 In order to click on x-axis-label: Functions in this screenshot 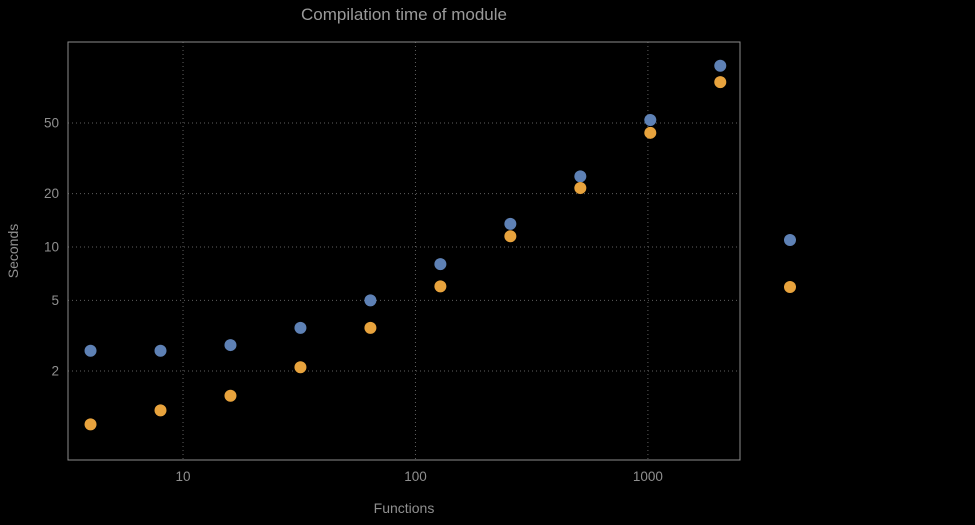, I will do `click(404, 508)`.